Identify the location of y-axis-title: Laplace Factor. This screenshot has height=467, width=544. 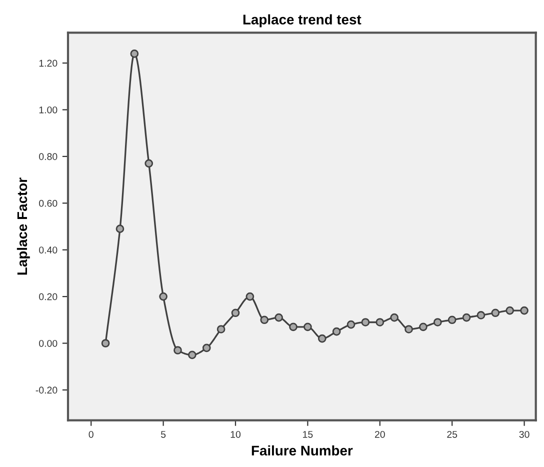
(23, 226).